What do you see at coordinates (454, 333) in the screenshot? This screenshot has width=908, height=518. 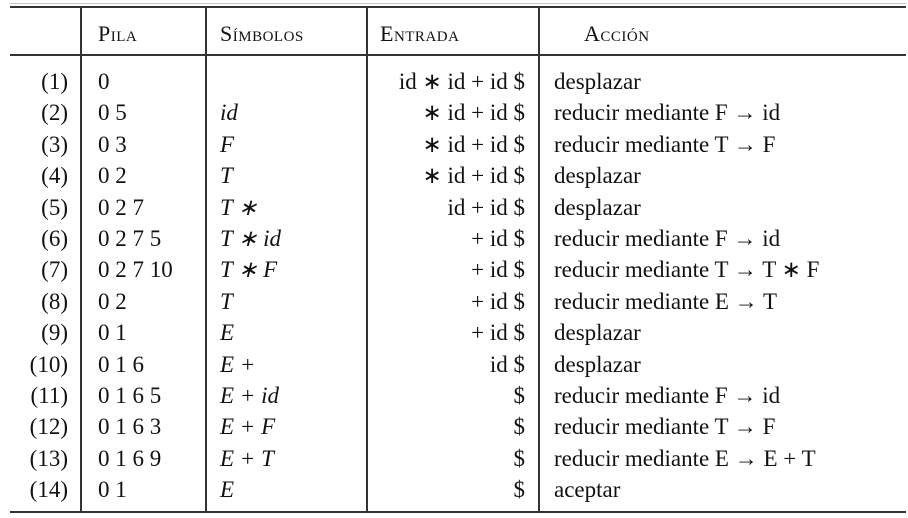 I see `table-row: (9) 0 1 E + id $ desplazar` at bounding box center [454, 333].